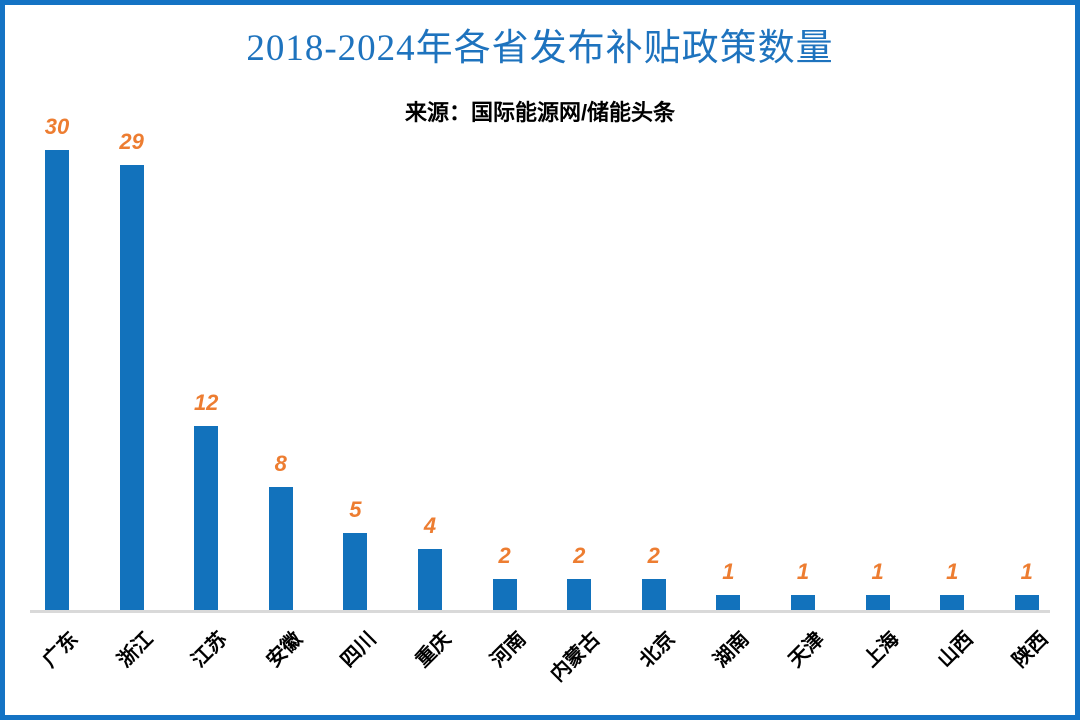 The height and width of the screenshot is (720, 1080). I want to click on x-axis-label: 北京, so click(657, 650).